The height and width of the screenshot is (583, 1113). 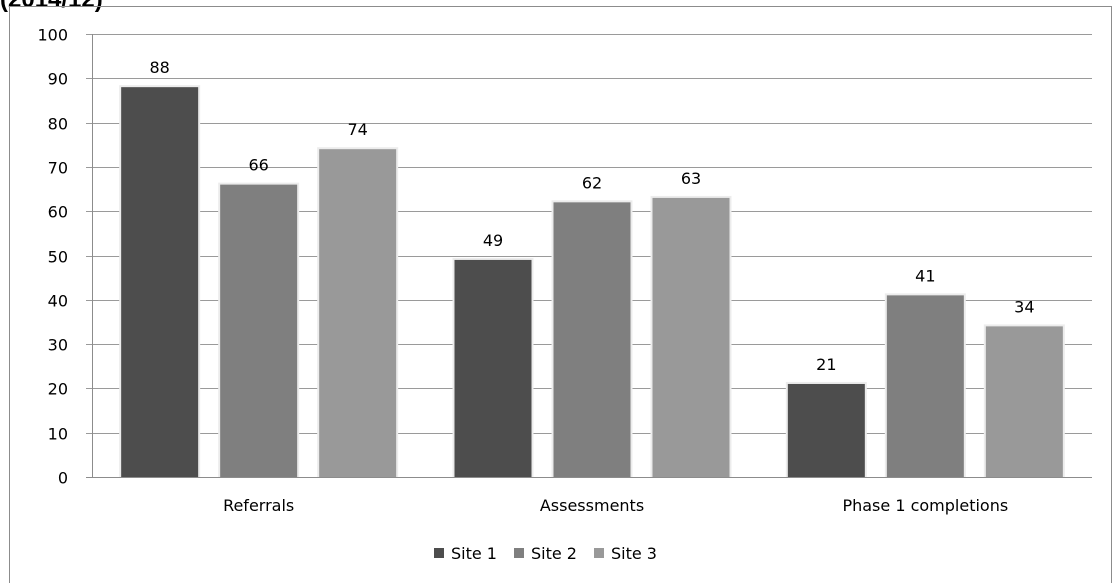 What do you see at coordinates (691, 178) in the screenshot?
I see `data-label: 63` at bounding box center [691, 178].